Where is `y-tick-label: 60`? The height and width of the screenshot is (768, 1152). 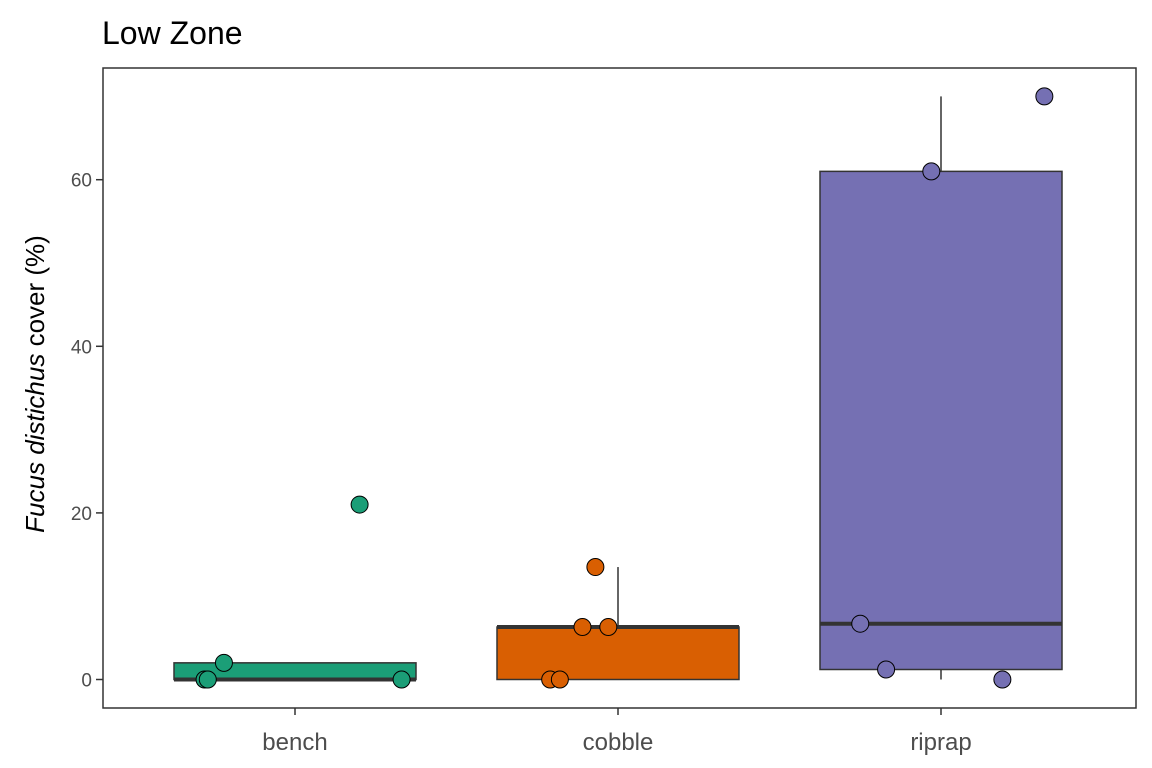 y-tick-label: 60 is located at coordinates (81, 181).